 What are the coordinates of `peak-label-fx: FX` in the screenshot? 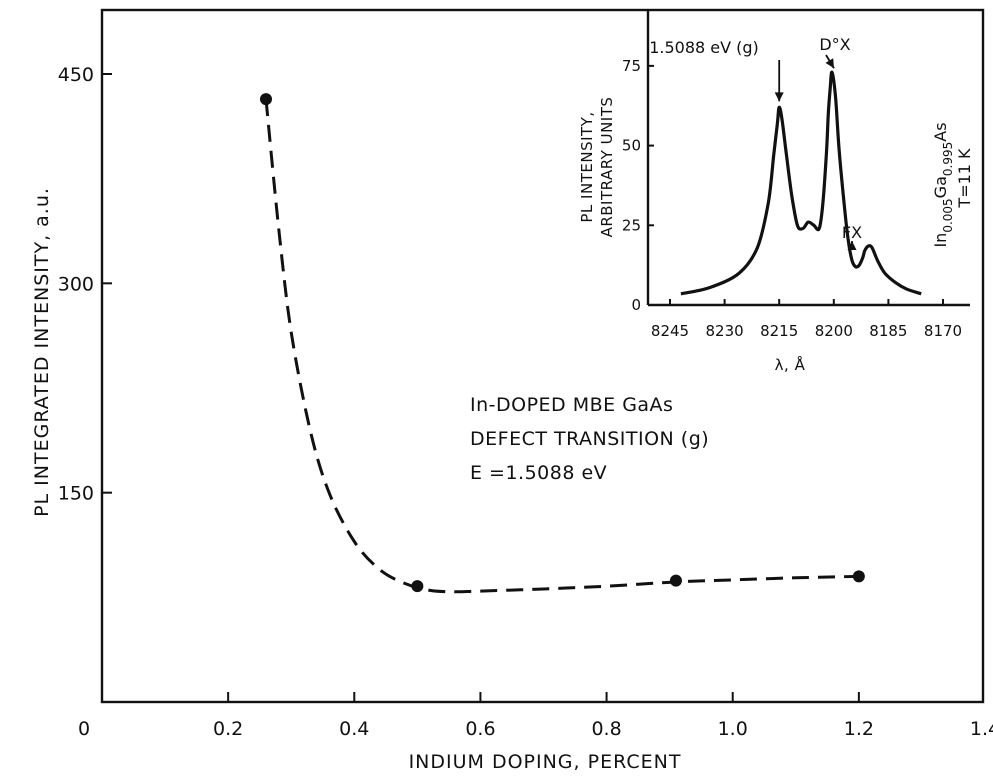 It's located at (852, 232).